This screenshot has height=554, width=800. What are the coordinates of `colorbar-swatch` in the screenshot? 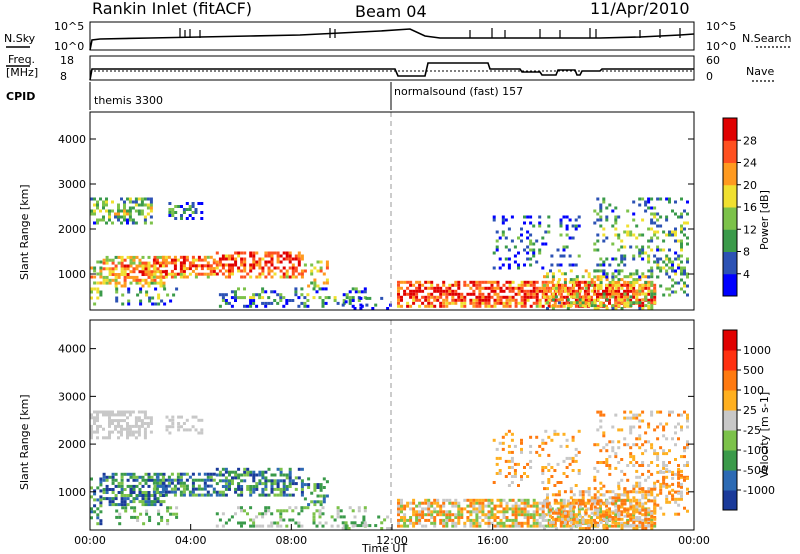 It's located at (730, 400).